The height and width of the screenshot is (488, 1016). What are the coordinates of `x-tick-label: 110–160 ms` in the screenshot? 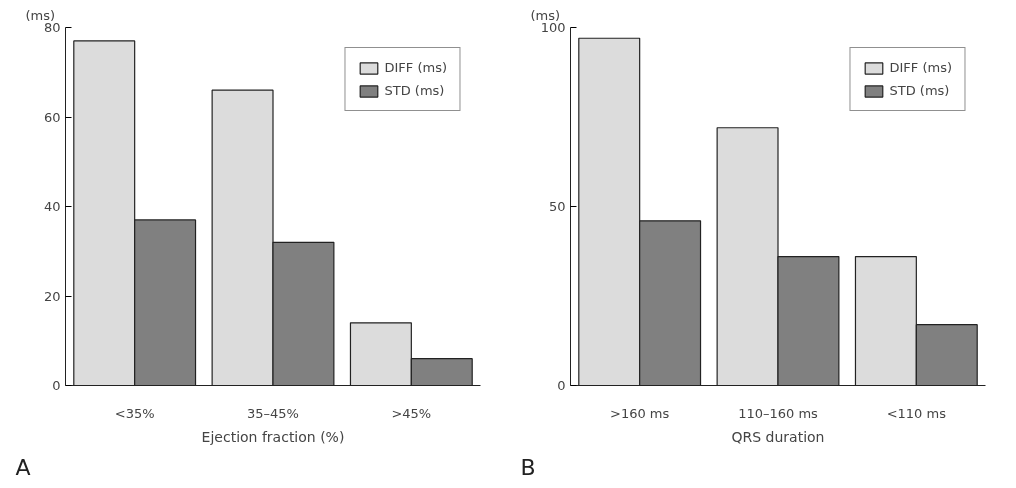 It's located at (778, 413).